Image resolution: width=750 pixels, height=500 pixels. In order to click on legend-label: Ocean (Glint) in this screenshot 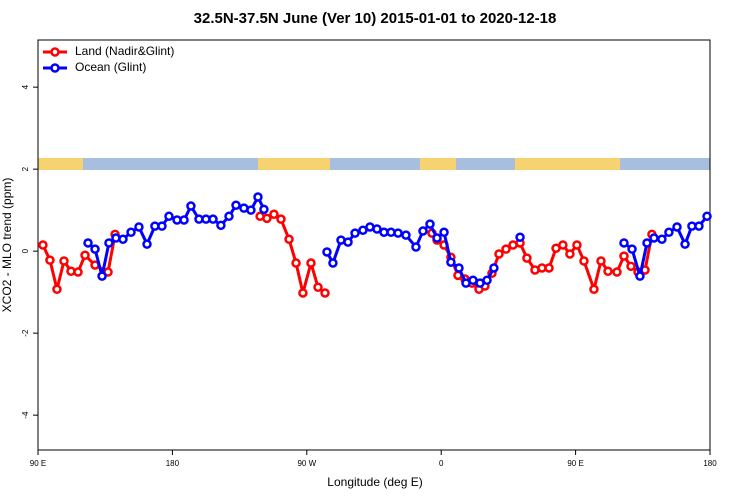, I will do `click(110, 67)`.